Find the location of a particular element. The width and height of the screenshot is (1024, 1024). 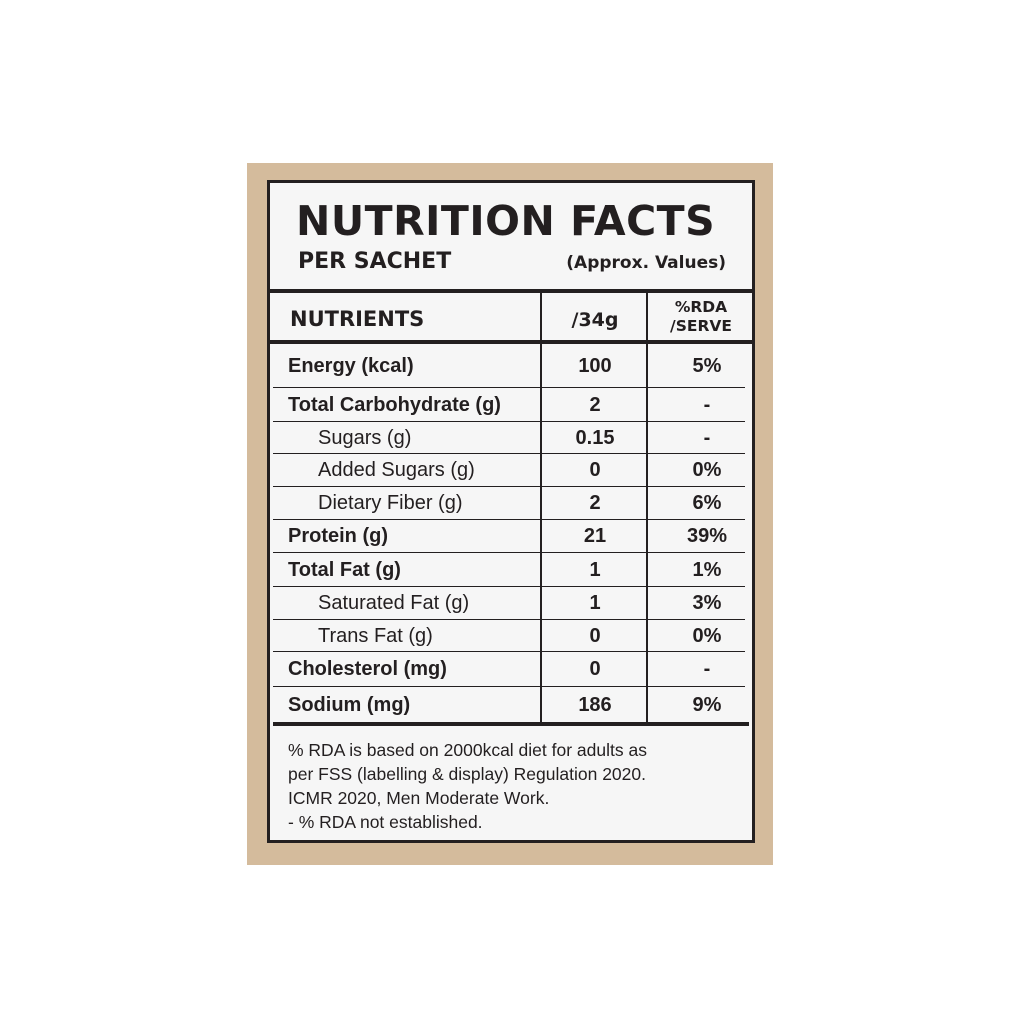

nutrient-rda: 5% is located at coordinates (707, 365).